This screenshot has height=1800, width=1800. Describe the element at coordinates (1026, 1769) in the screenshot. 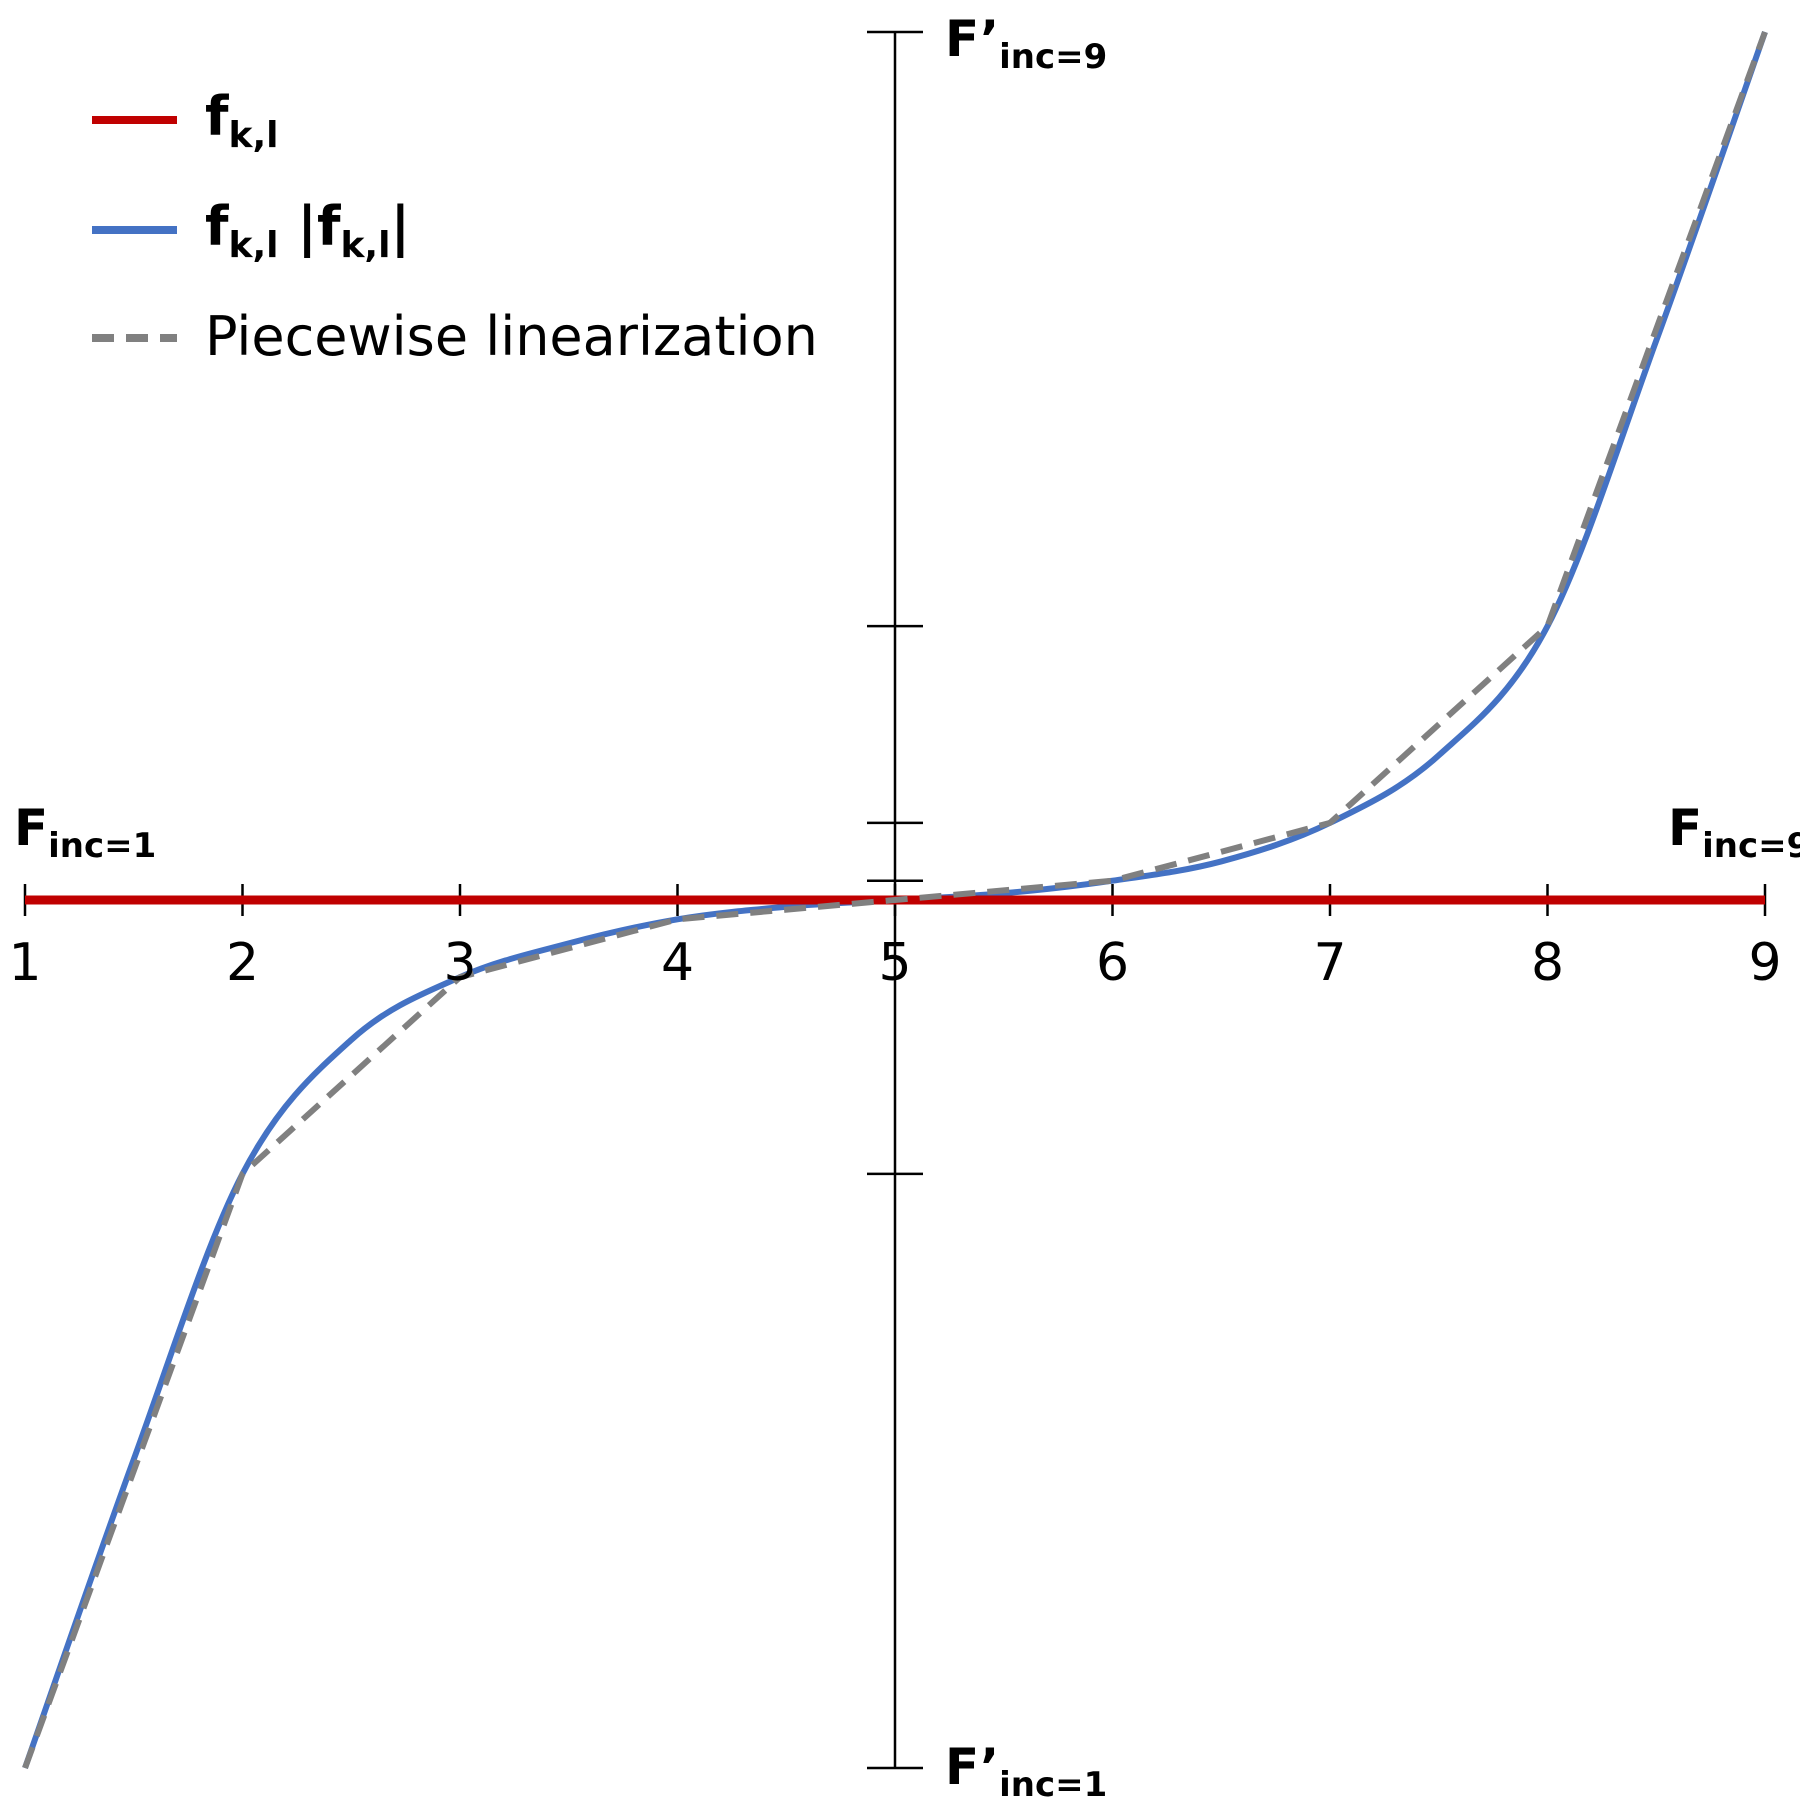

I see `y-axis-label-bottom: F’inc=1` at that location.